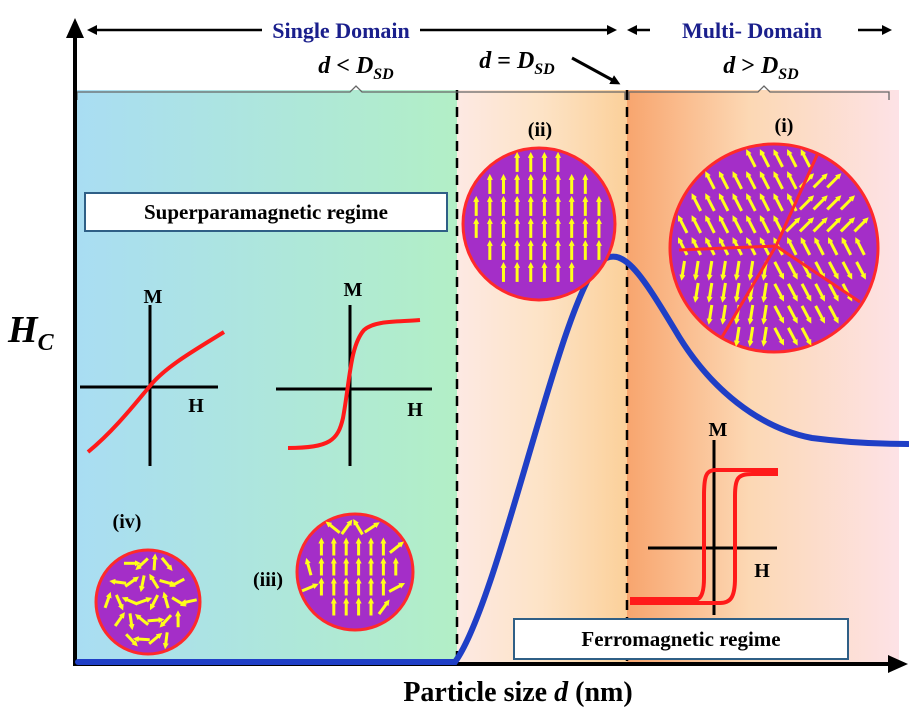 The width and height of the screenshot is (909, 709). Describe the element at coordinates (539, 224) in the screenshot. I see `particle-ii-single-domain` at that location.